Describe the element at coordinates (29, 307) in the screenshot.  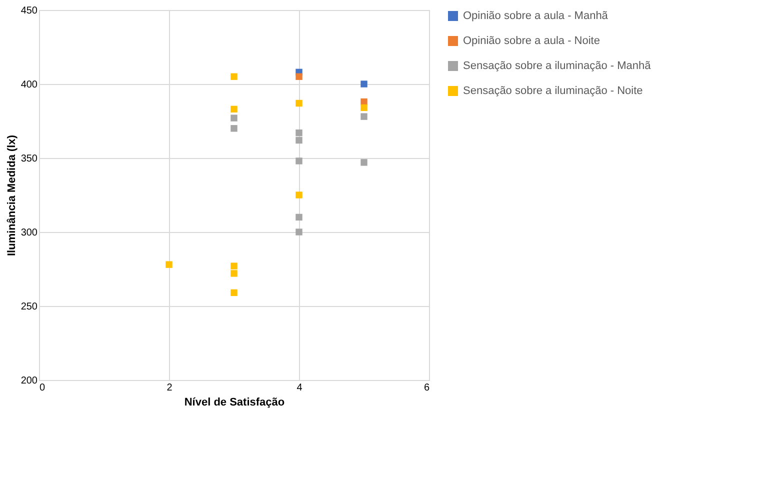
I see `y-tick-label: 250` at that location.